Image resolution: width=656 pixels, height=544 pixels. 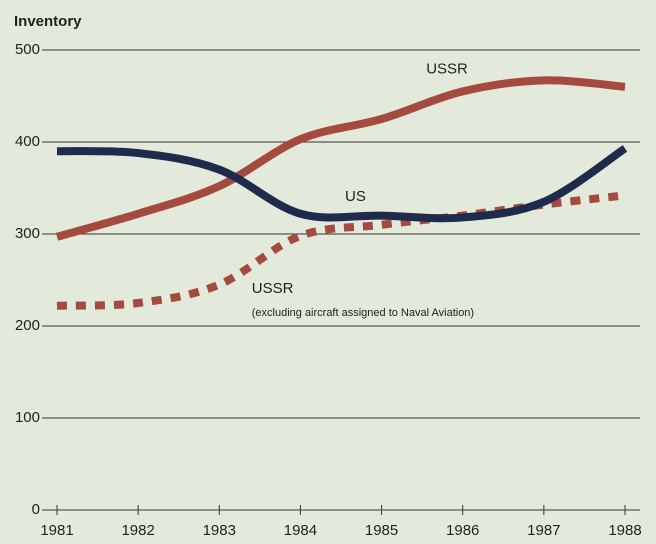 I want to click on y-tick-label: 200, so click(x=27, y=325).